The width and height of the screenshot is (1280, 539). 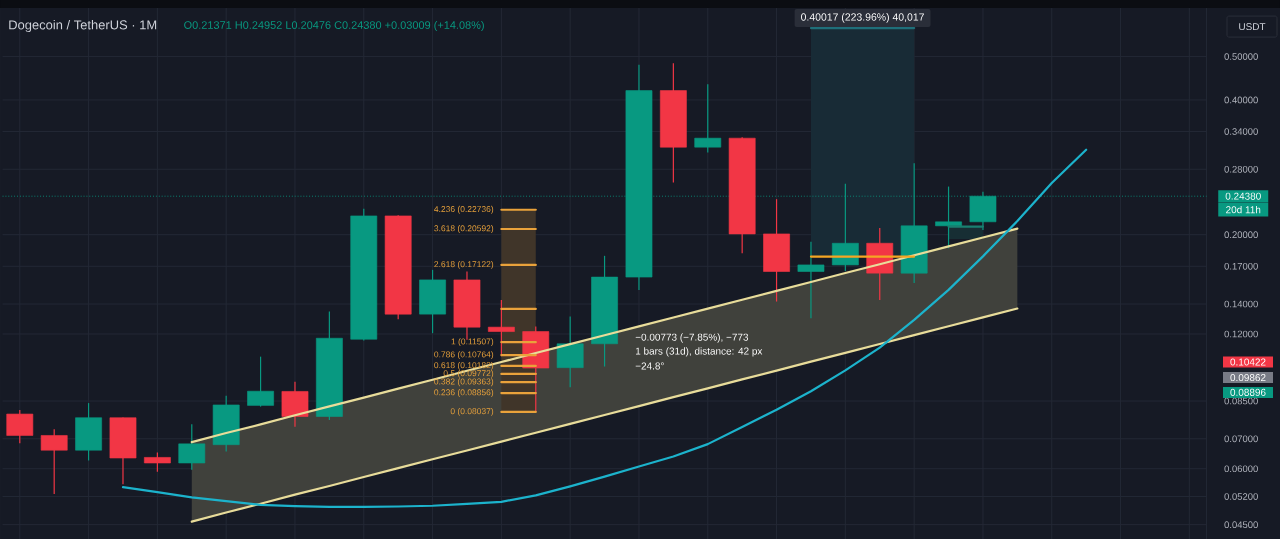 I want to click on annotation: 1 bars (31d), distance: 42 px, so click(x=699, y=352).